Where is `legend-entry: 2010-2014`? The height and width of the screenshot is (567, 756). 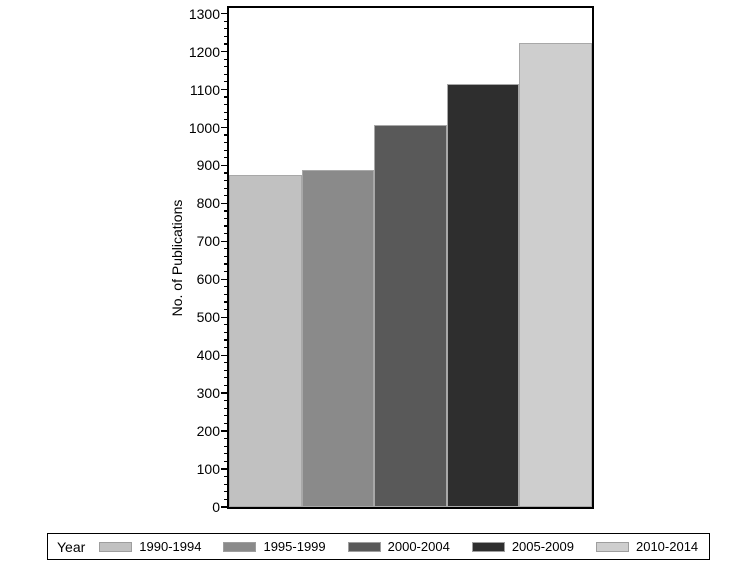 legend-entry: 2010-2014 is located at coordinates (647, 546).